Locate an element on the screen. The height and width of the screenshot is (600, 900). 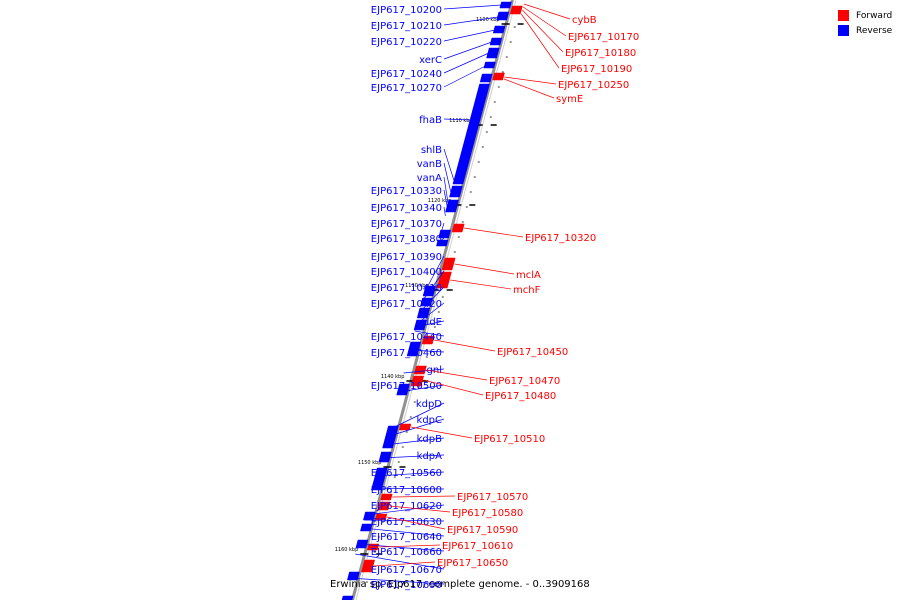
legend-reverse: Reverse is located at coordinates (865, 30).